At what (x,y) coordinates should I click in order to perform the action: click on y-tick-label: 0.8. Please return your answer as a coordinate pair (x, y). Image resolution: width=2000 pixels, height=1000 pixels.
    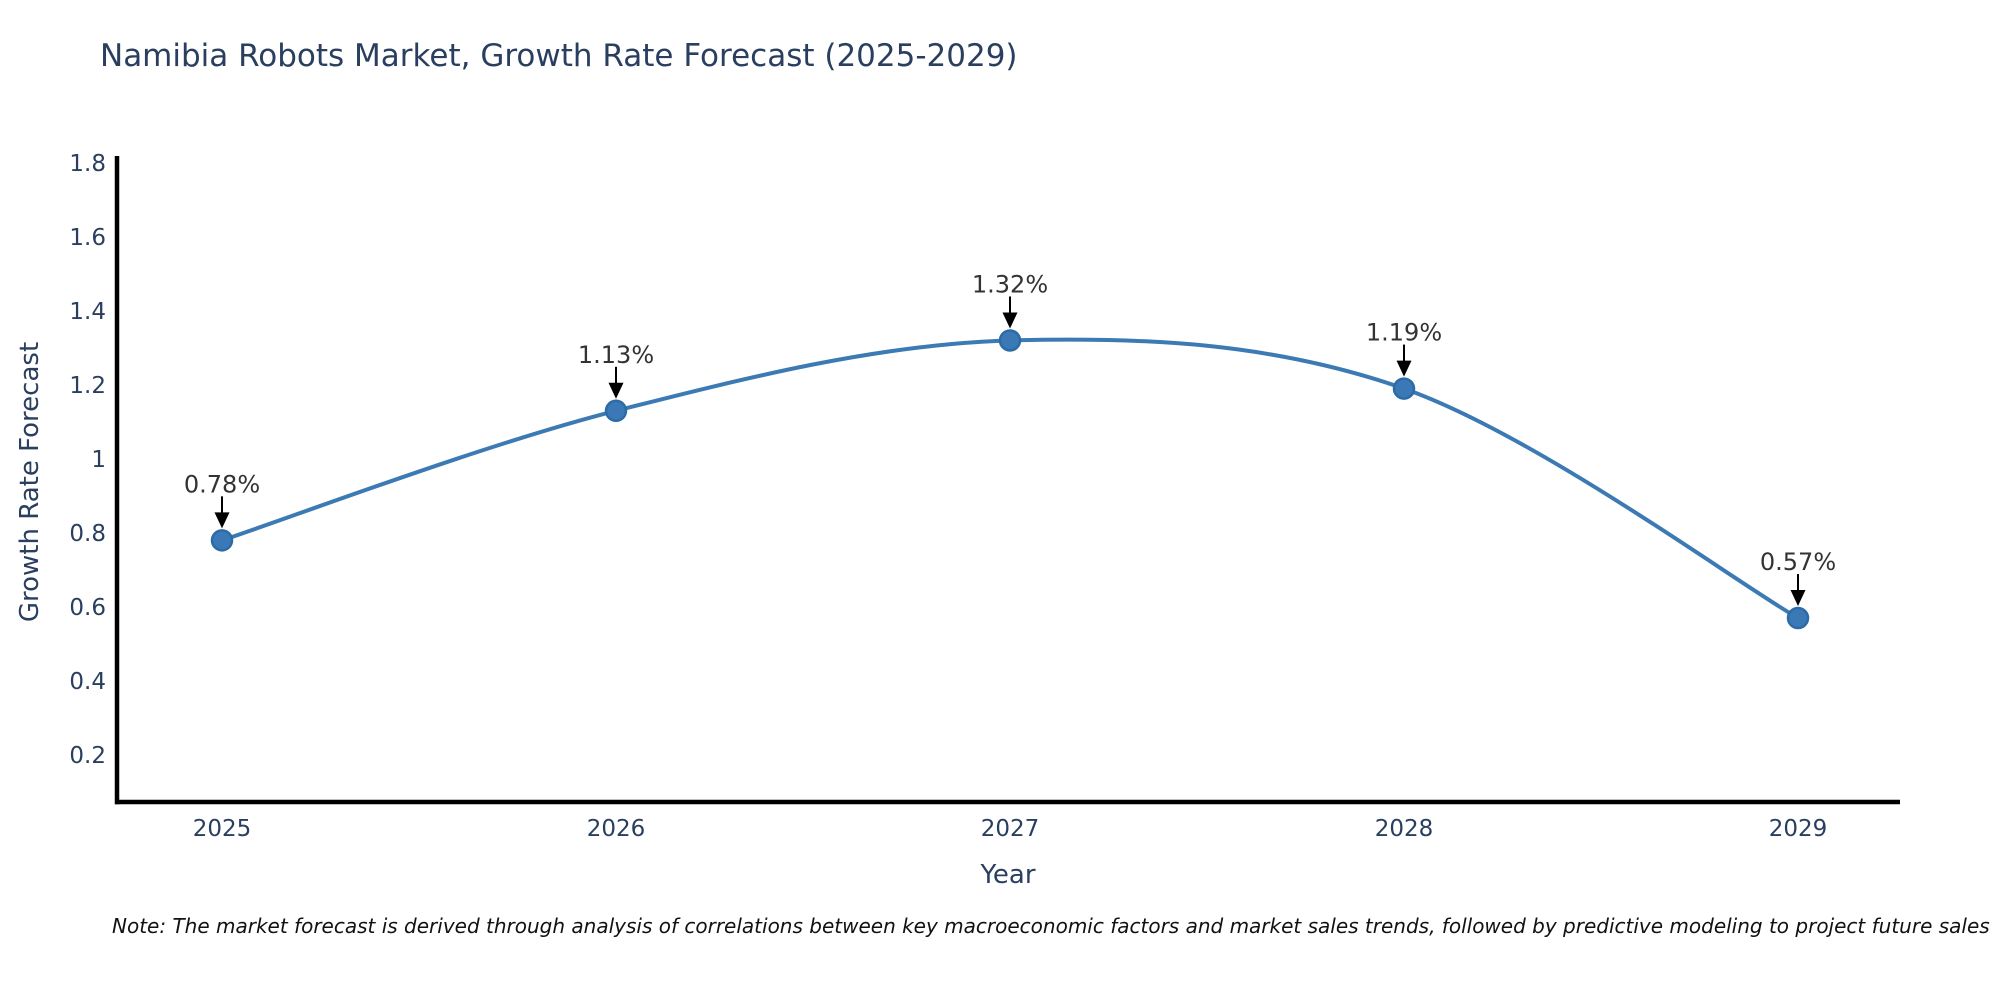
    Looking at the image, I should click on (87, 534).